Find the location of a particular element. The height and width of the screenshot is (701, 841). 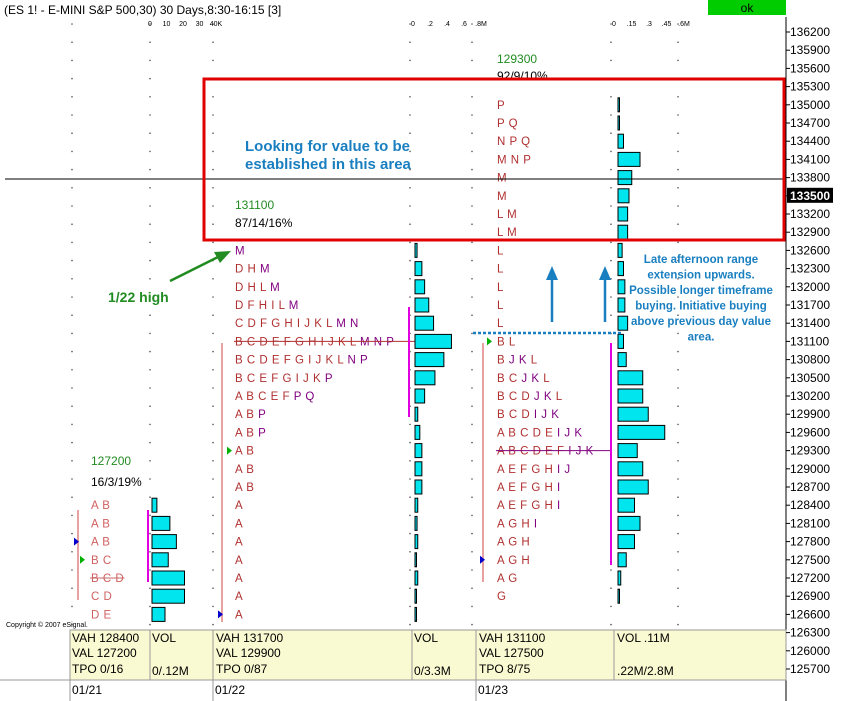

tpo-row: B C is located at coordinates (101, 561).